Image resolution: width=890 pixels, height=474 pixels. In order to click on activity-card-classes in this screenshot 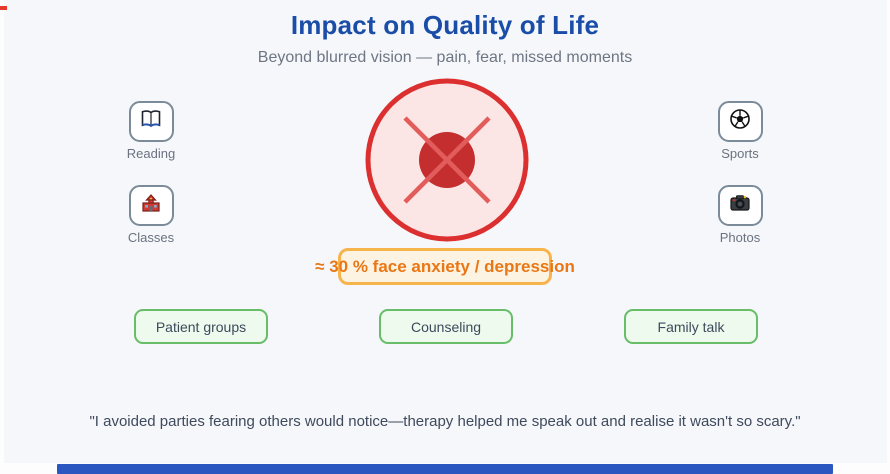, I will do `click(151, 205)`.